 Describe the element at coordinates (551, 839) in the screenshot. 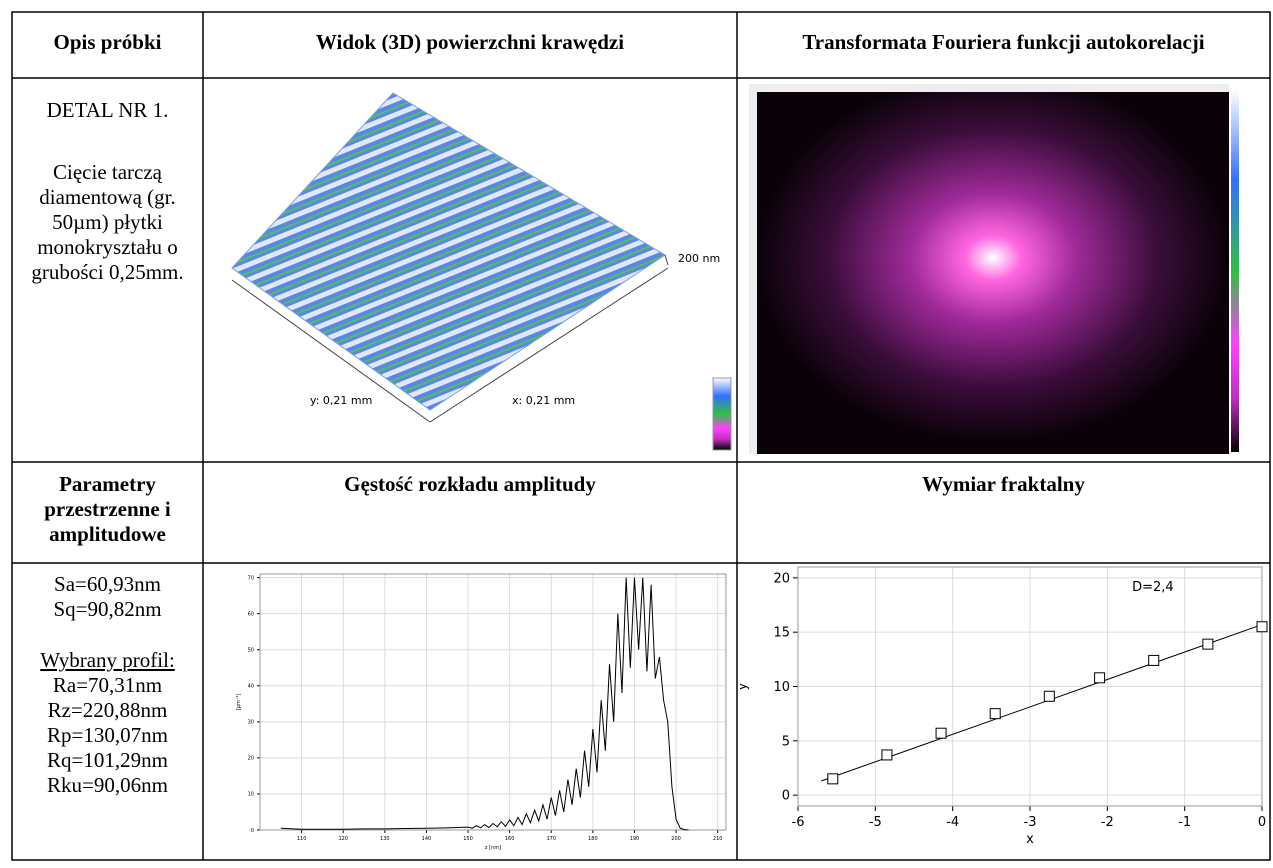

I see `x-tick-label: 170` at that location.